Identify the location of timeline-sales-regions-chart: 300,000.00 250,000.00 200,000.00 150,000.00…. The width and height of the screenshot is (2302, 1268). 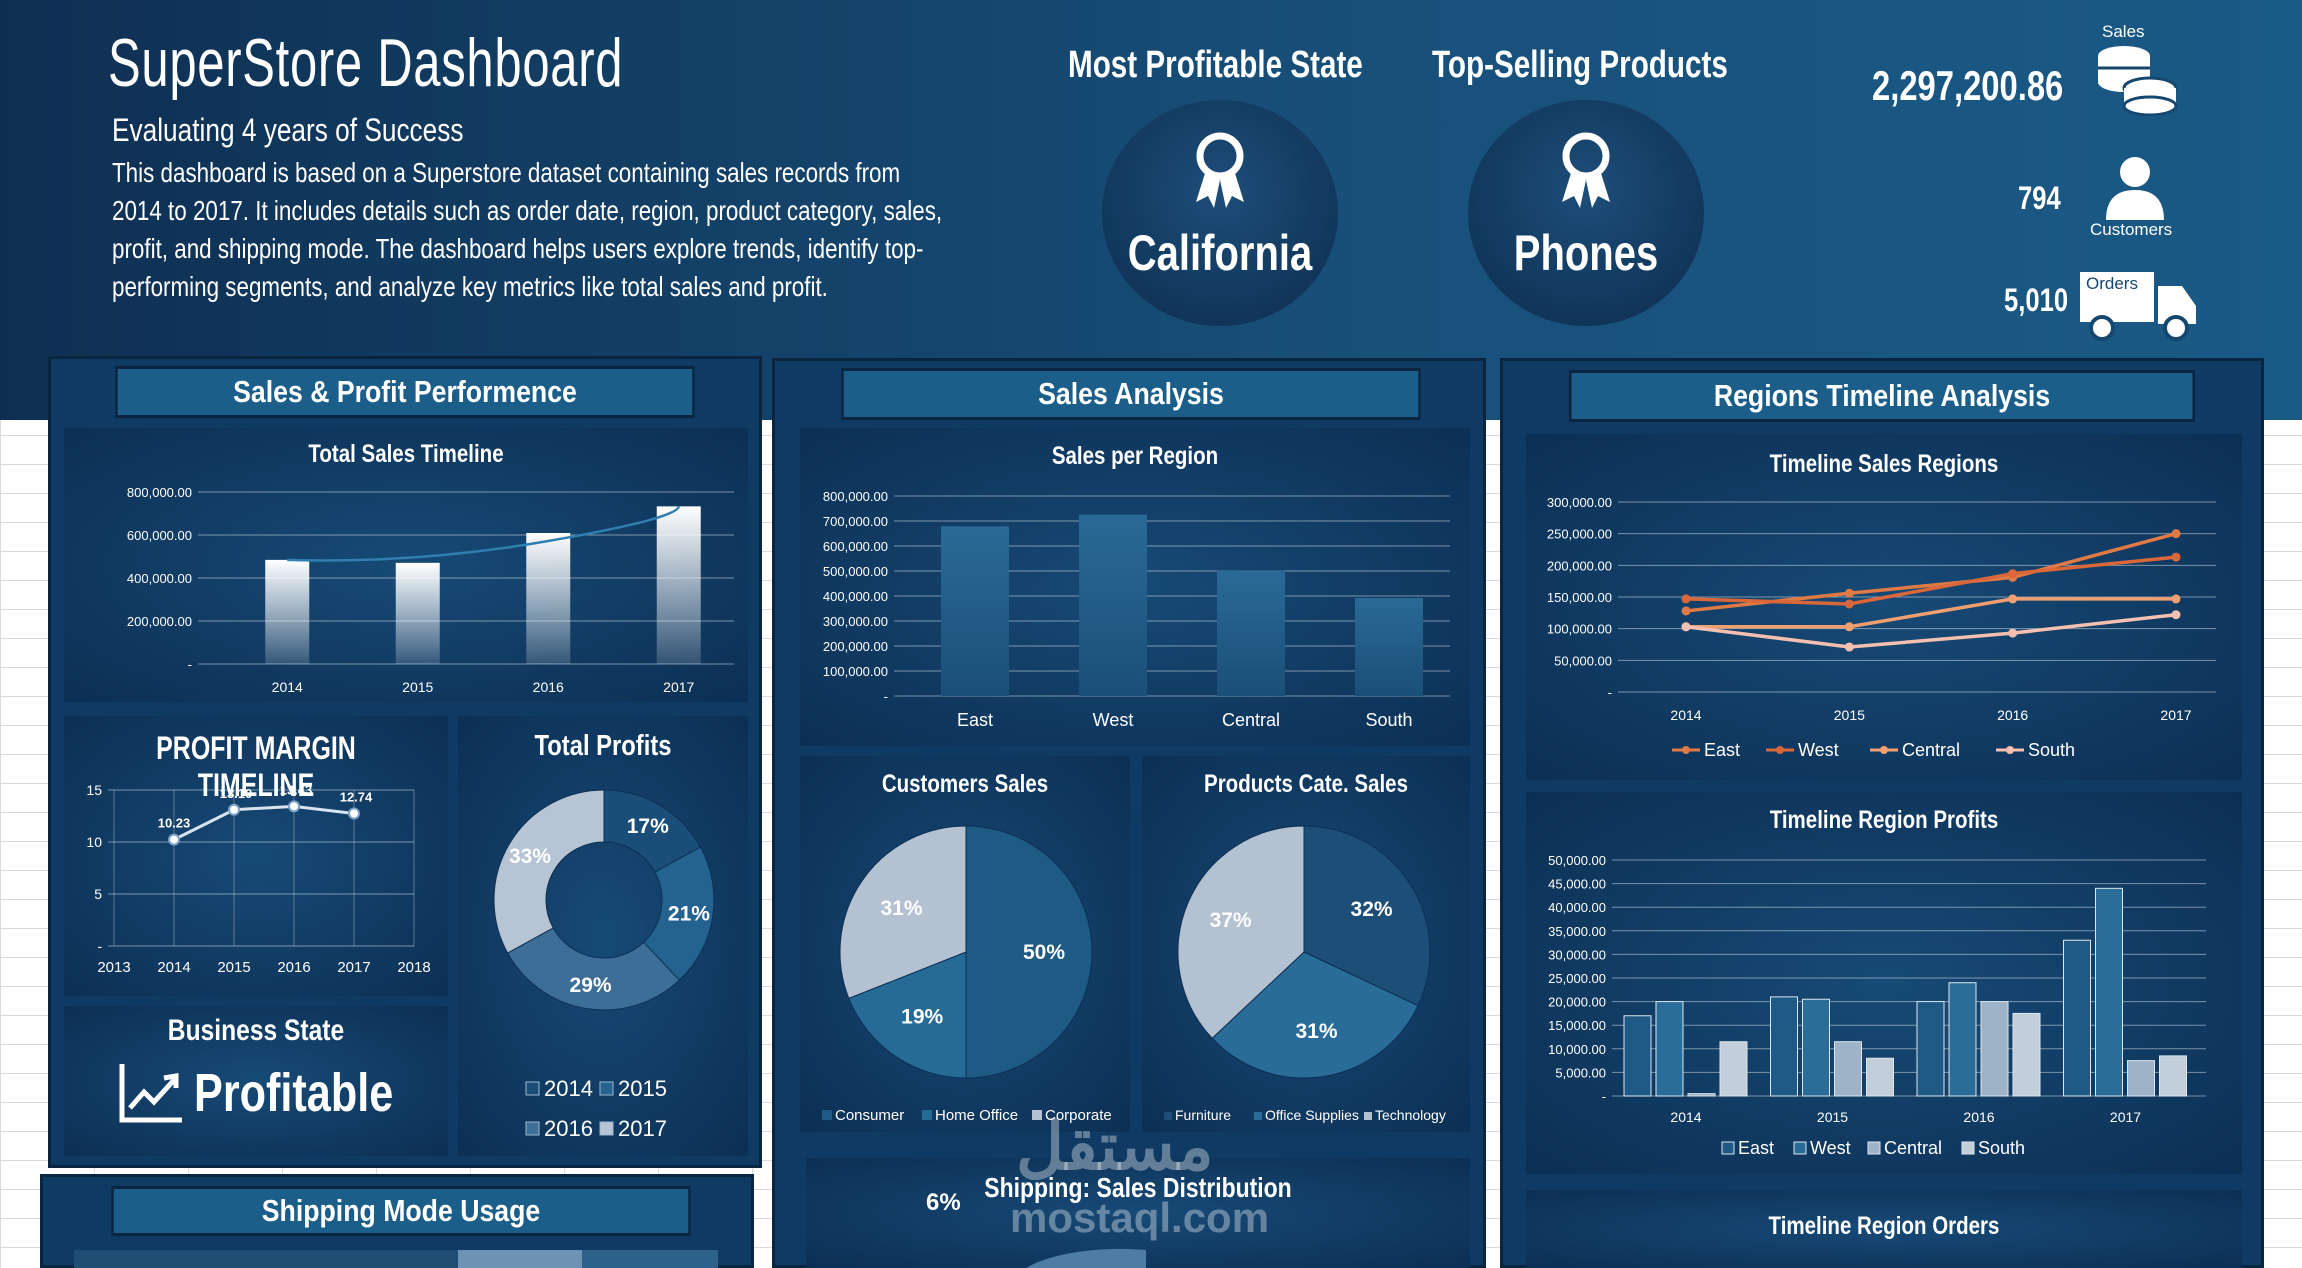
(1881, 627).